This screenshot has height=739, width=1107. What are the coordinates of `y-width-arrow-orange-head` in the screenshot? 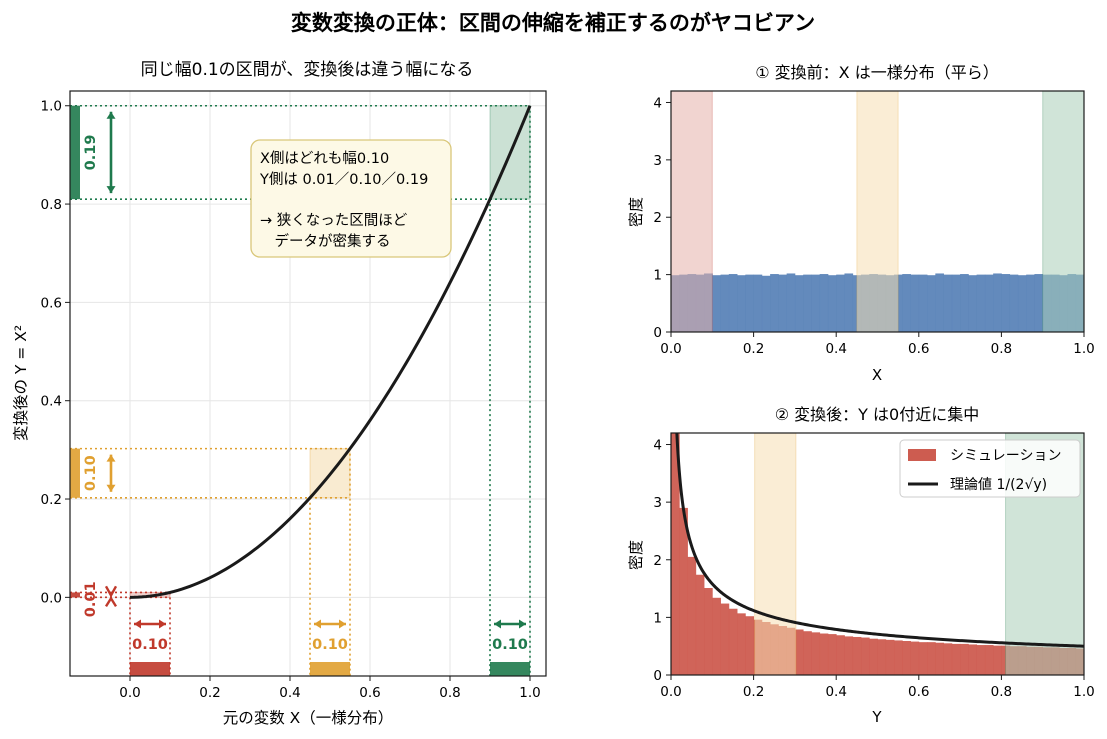 It's located at (111, 458).